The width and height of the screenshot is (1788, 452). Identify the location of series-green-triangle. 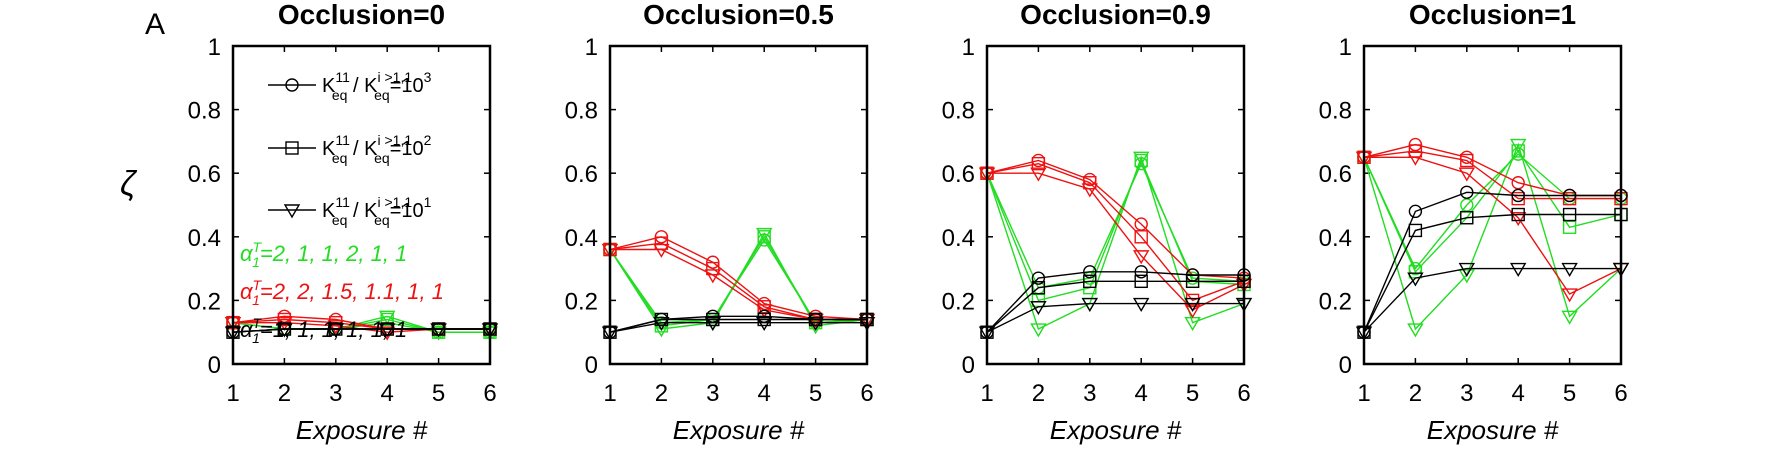
(1492, 238).